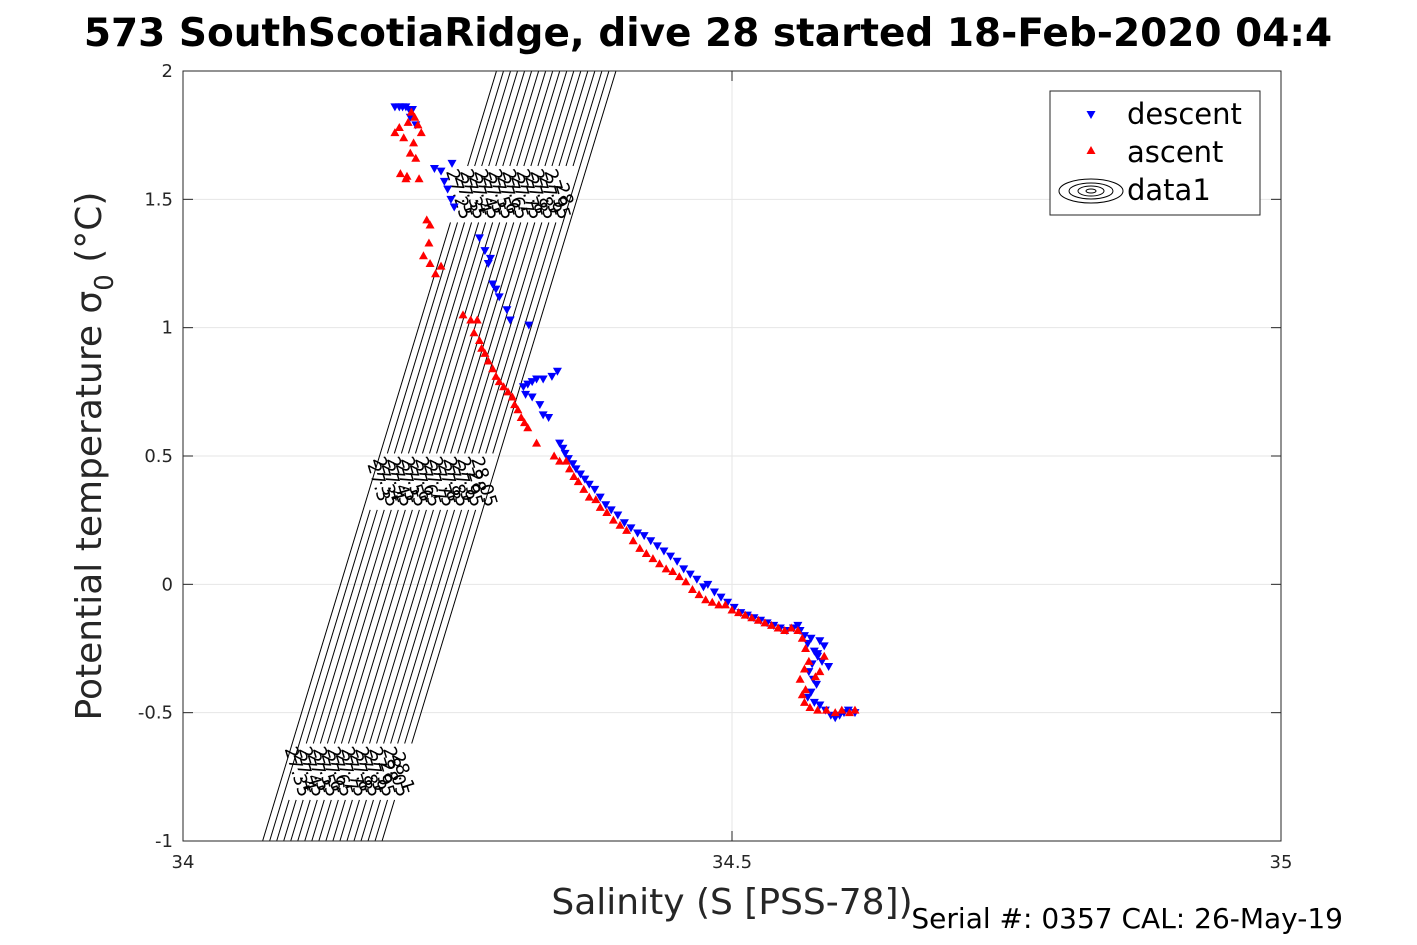 This screenshot has width=1417, height=945. I want to click on y-tick-label: 0, so click(167, 584).